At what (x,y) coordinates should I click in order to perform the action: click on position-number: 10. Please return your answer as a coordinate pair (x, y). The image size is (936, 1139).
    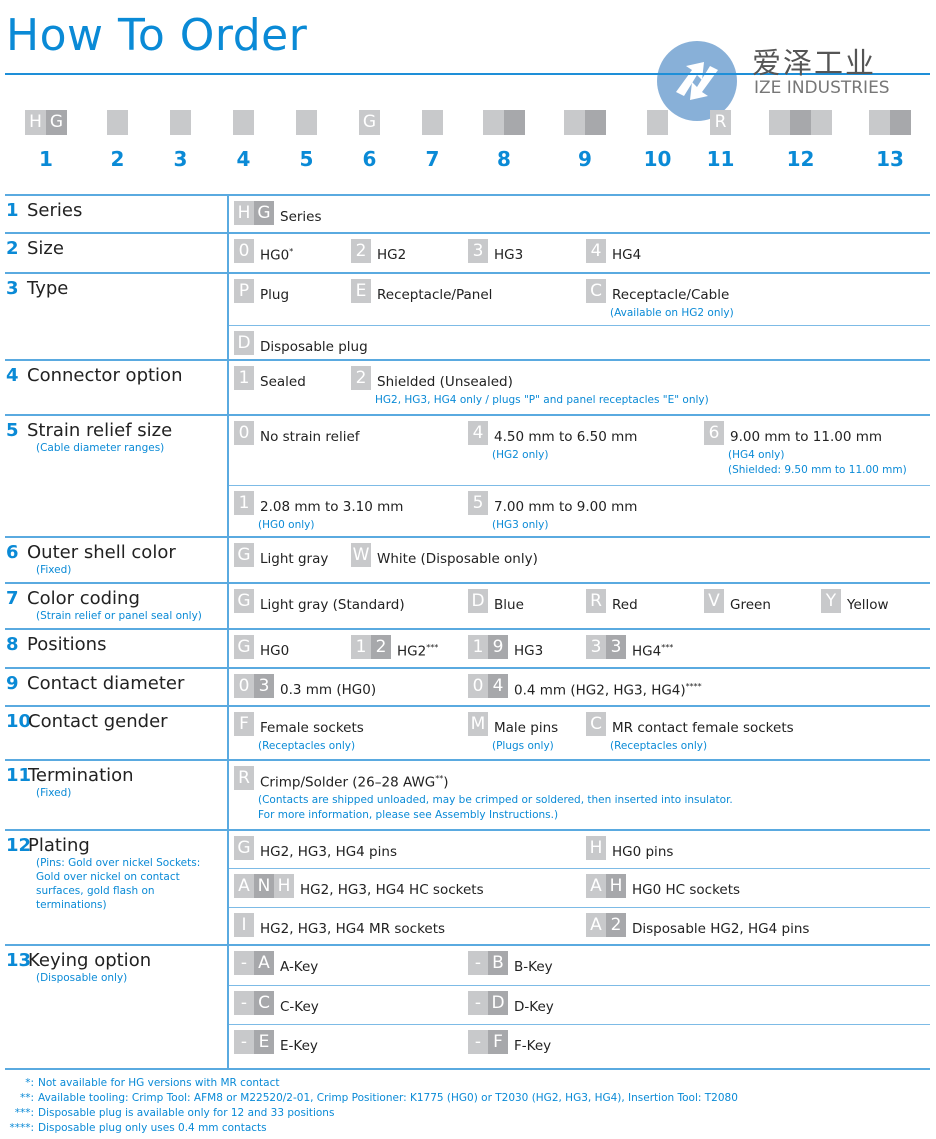
    Looking at the image, I should click on (657, 159).